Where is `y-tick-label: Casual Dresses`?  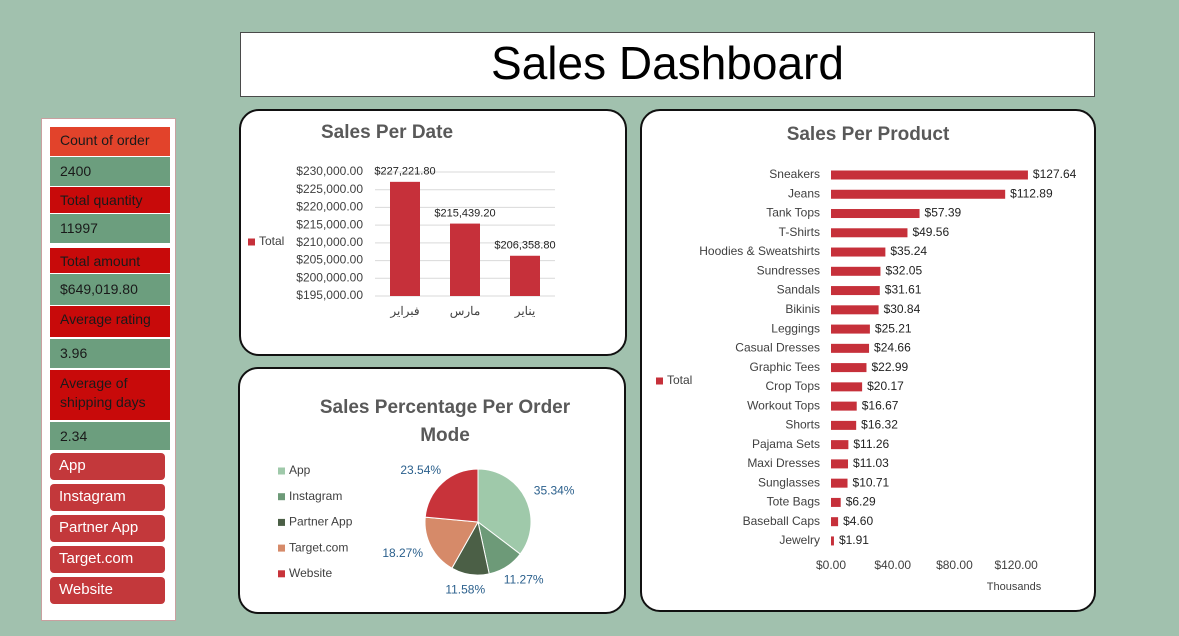
y-tick-label: Casual Dresses is located at coordinates (777, 348).